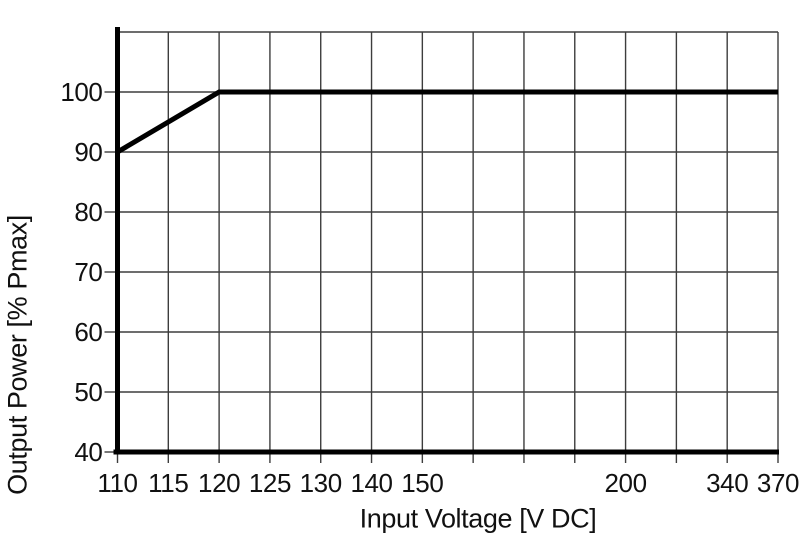 The image size is (800, 539). I want to click on y-tick-label: 100, so click(81, 92).